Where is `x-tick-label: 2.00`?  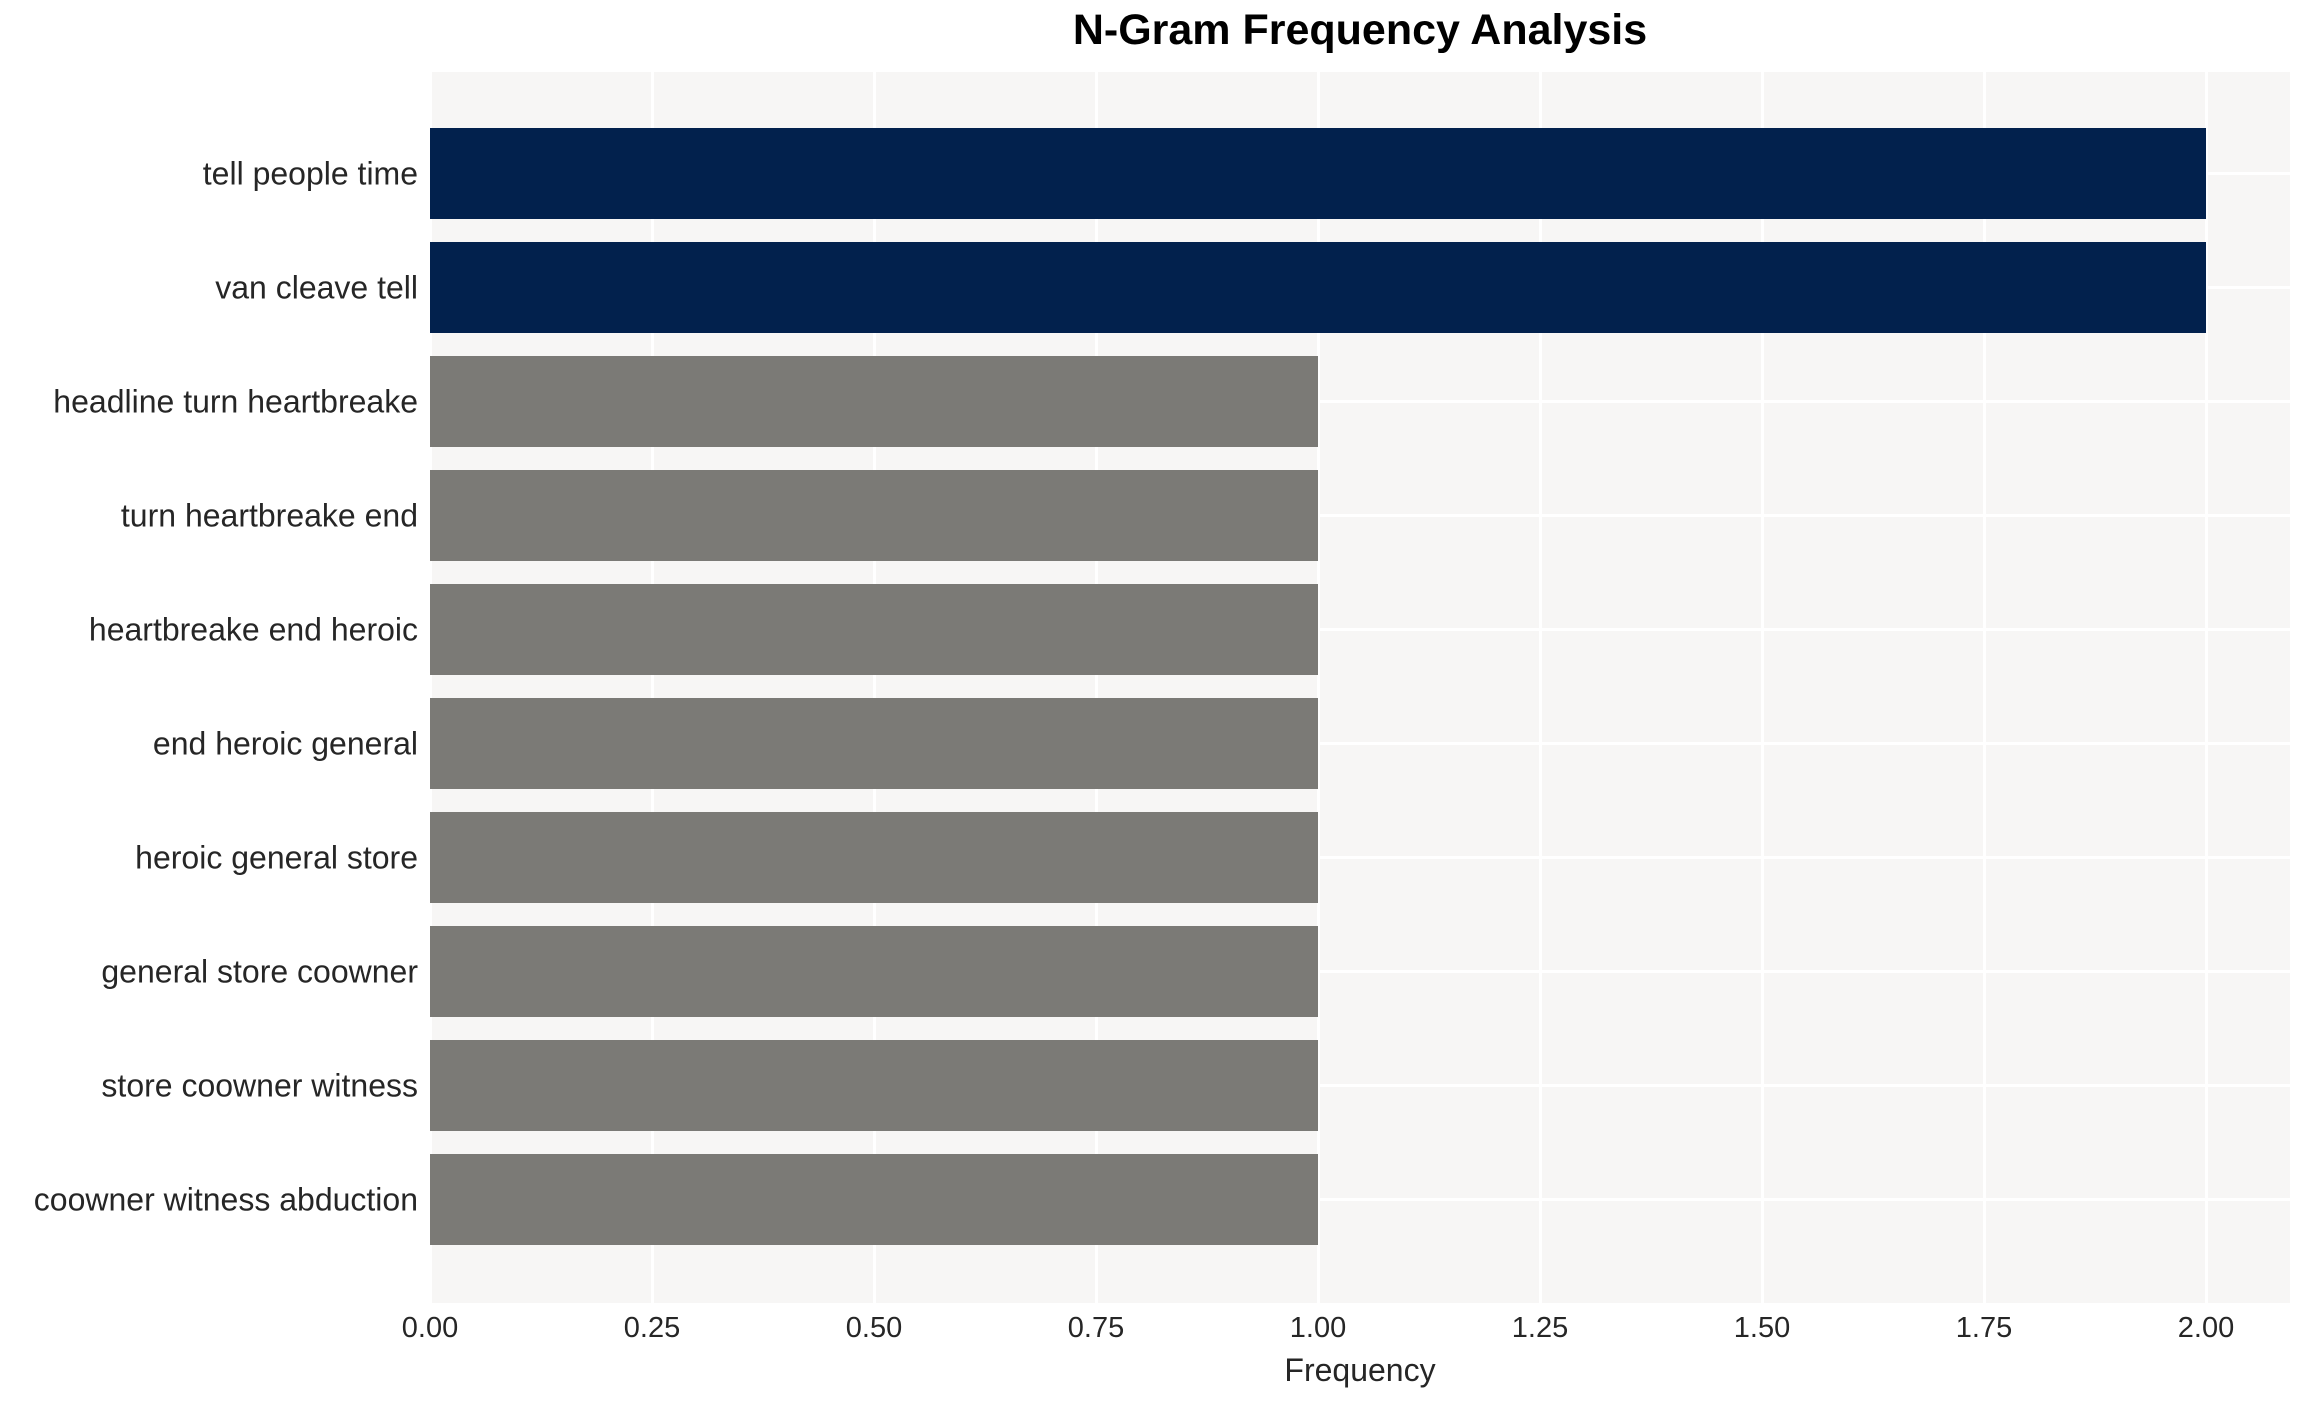 x-tick-label: 2.00 is located at coordinates (2206, 1328).